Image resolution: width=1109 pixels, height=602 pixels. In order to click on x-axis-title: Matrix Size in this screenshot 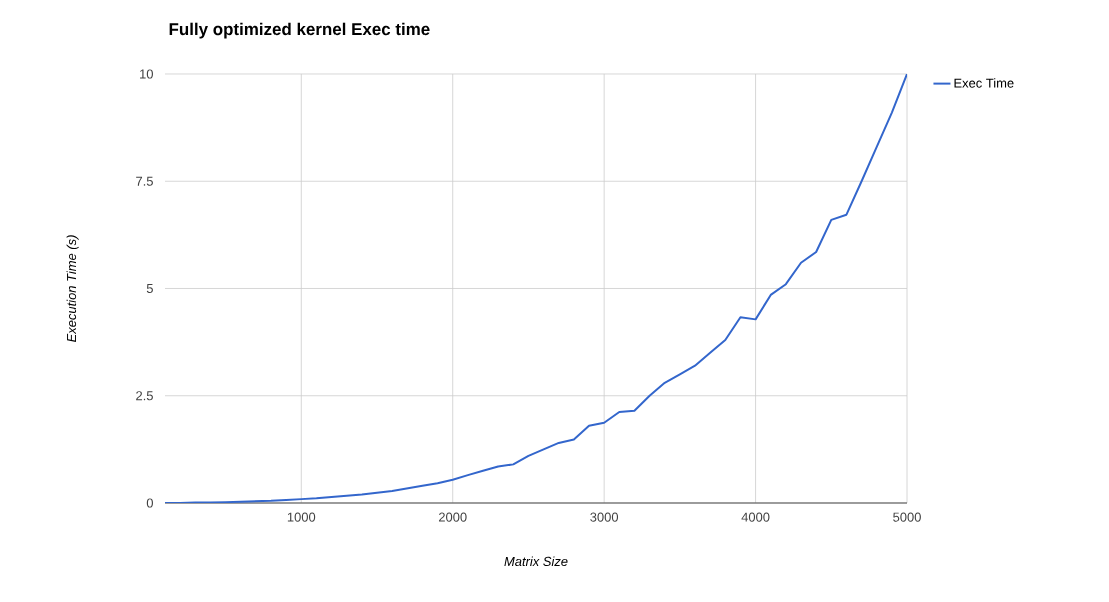, I will do `click(536, 561)`.